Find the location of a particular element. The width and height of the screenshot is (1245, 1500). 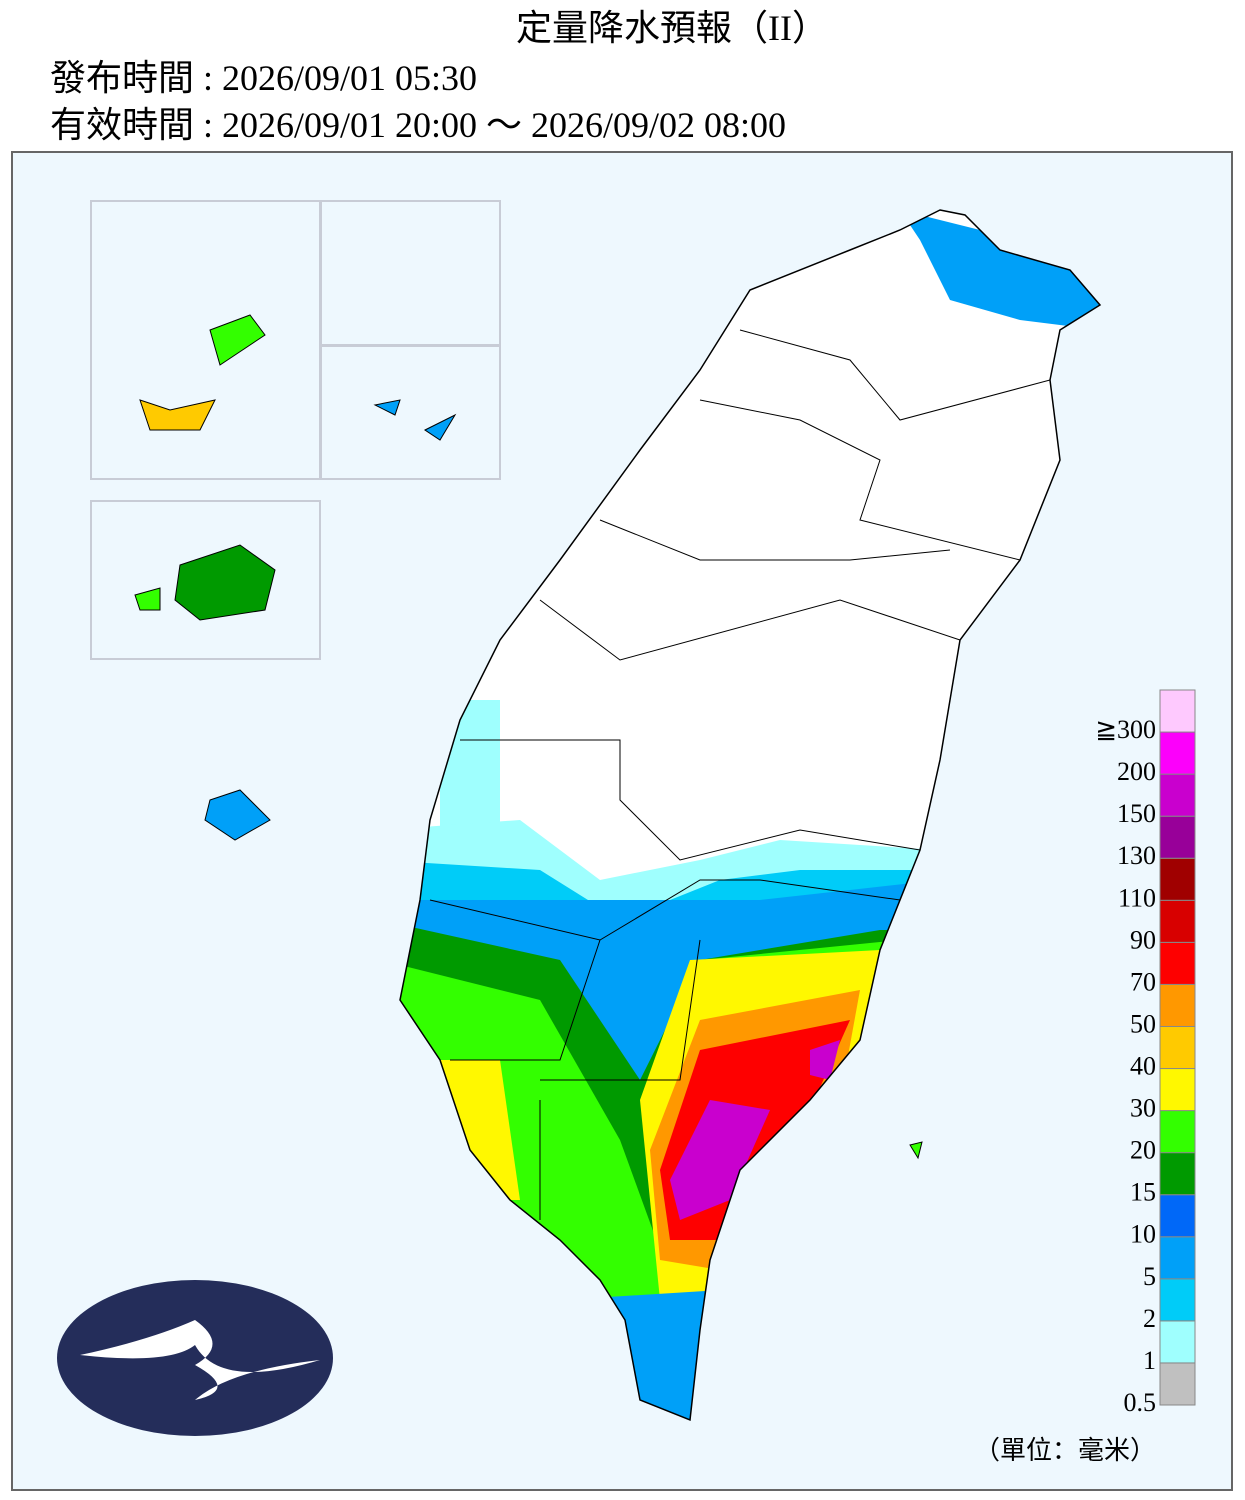

unit-label: （單位：毫米） is located at coordinates (1065, 1450).